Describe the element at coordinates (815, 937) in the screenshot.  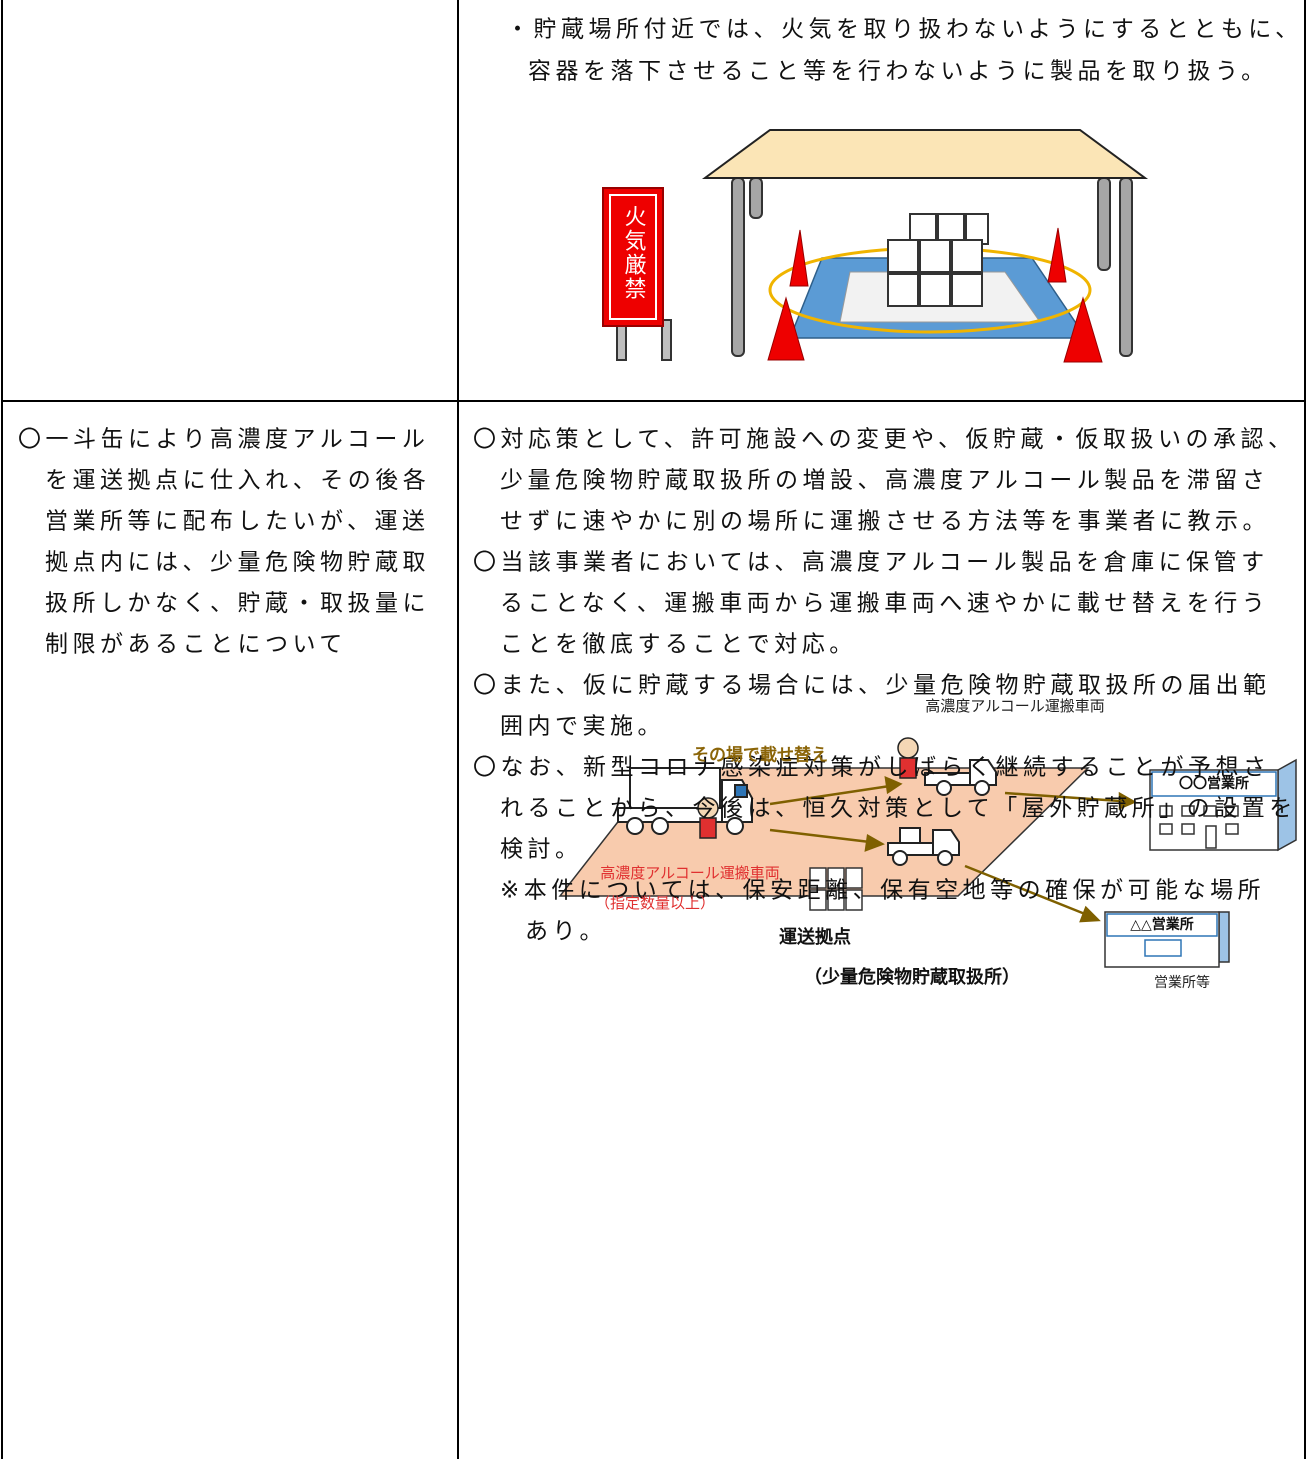
I see `label: 運送拠点` at that location.